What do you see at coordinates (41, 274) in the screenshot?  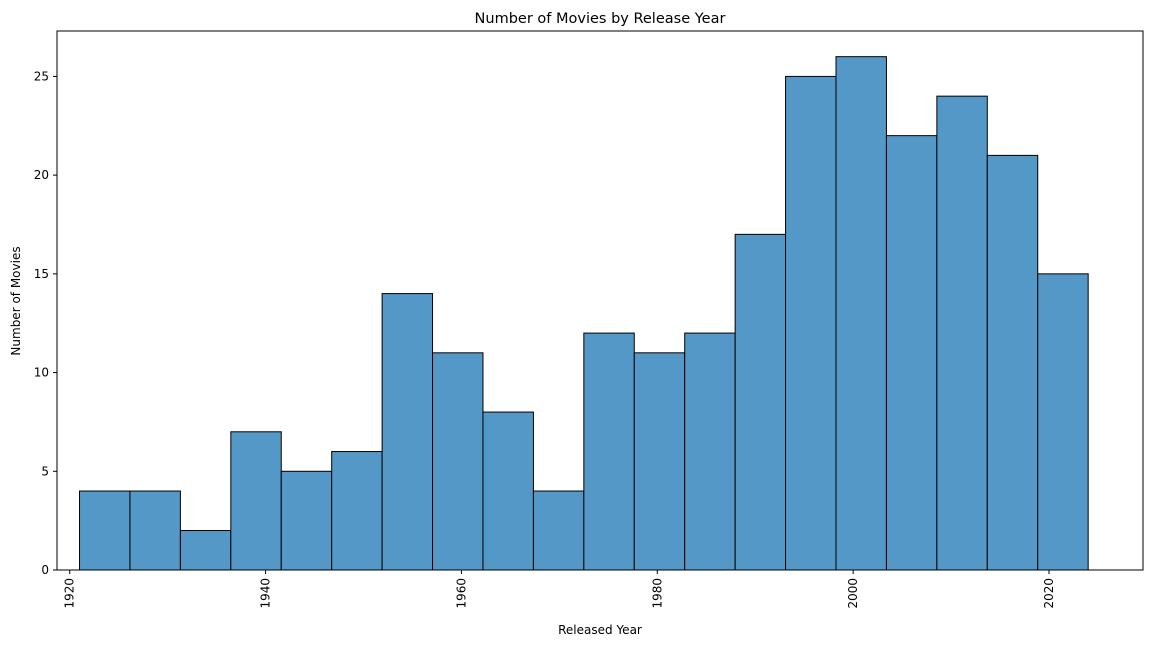 I see `y-tick-label: 15` at bounding box center [41, 274].